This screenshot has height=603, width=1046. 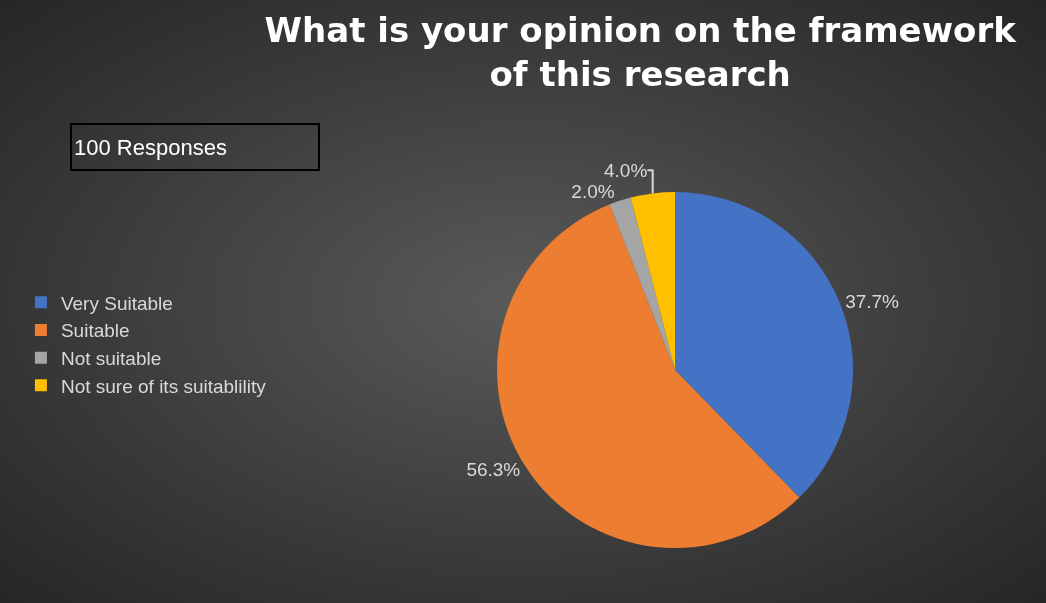 I want to click on data-label: 56.3%, so click(x=493, y=470).